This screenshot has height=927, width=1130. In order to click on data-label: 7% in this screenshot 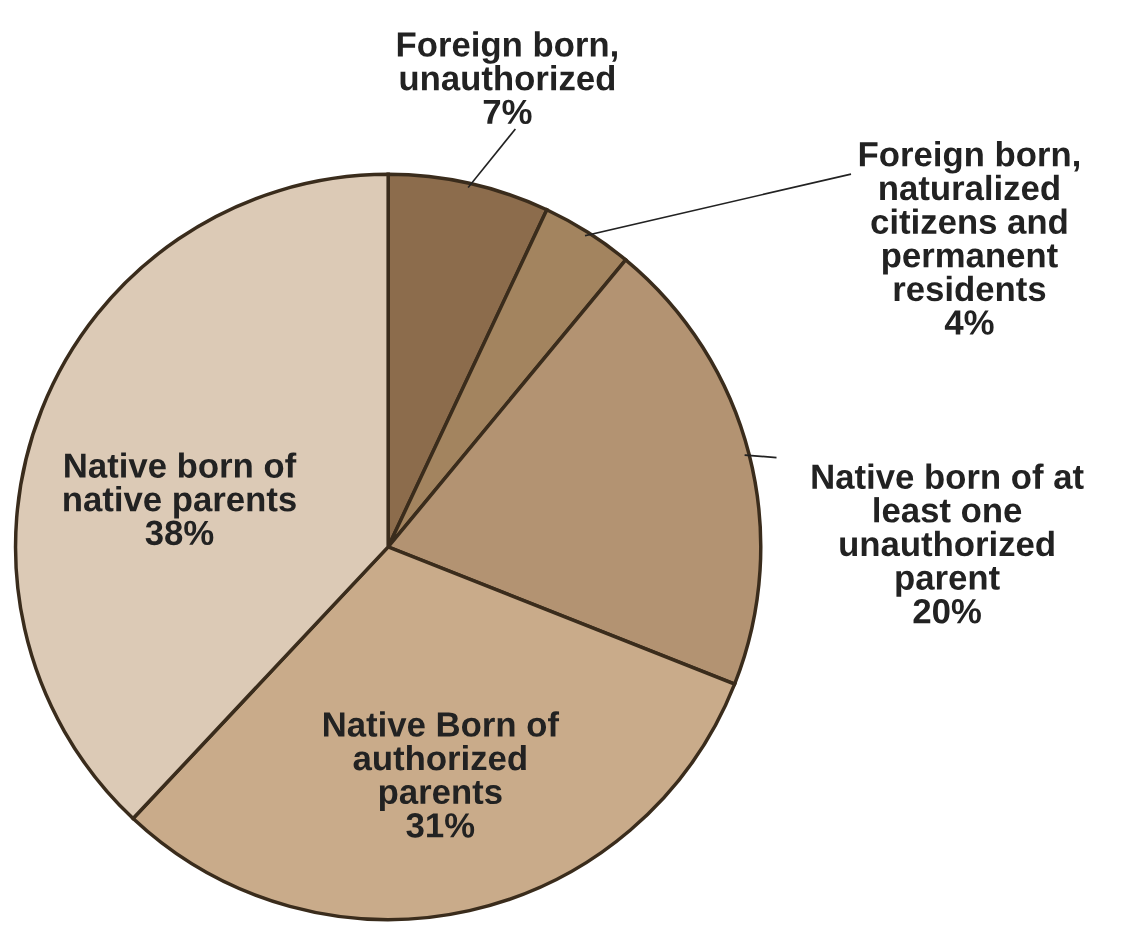, I will do `click(507, 112)`.